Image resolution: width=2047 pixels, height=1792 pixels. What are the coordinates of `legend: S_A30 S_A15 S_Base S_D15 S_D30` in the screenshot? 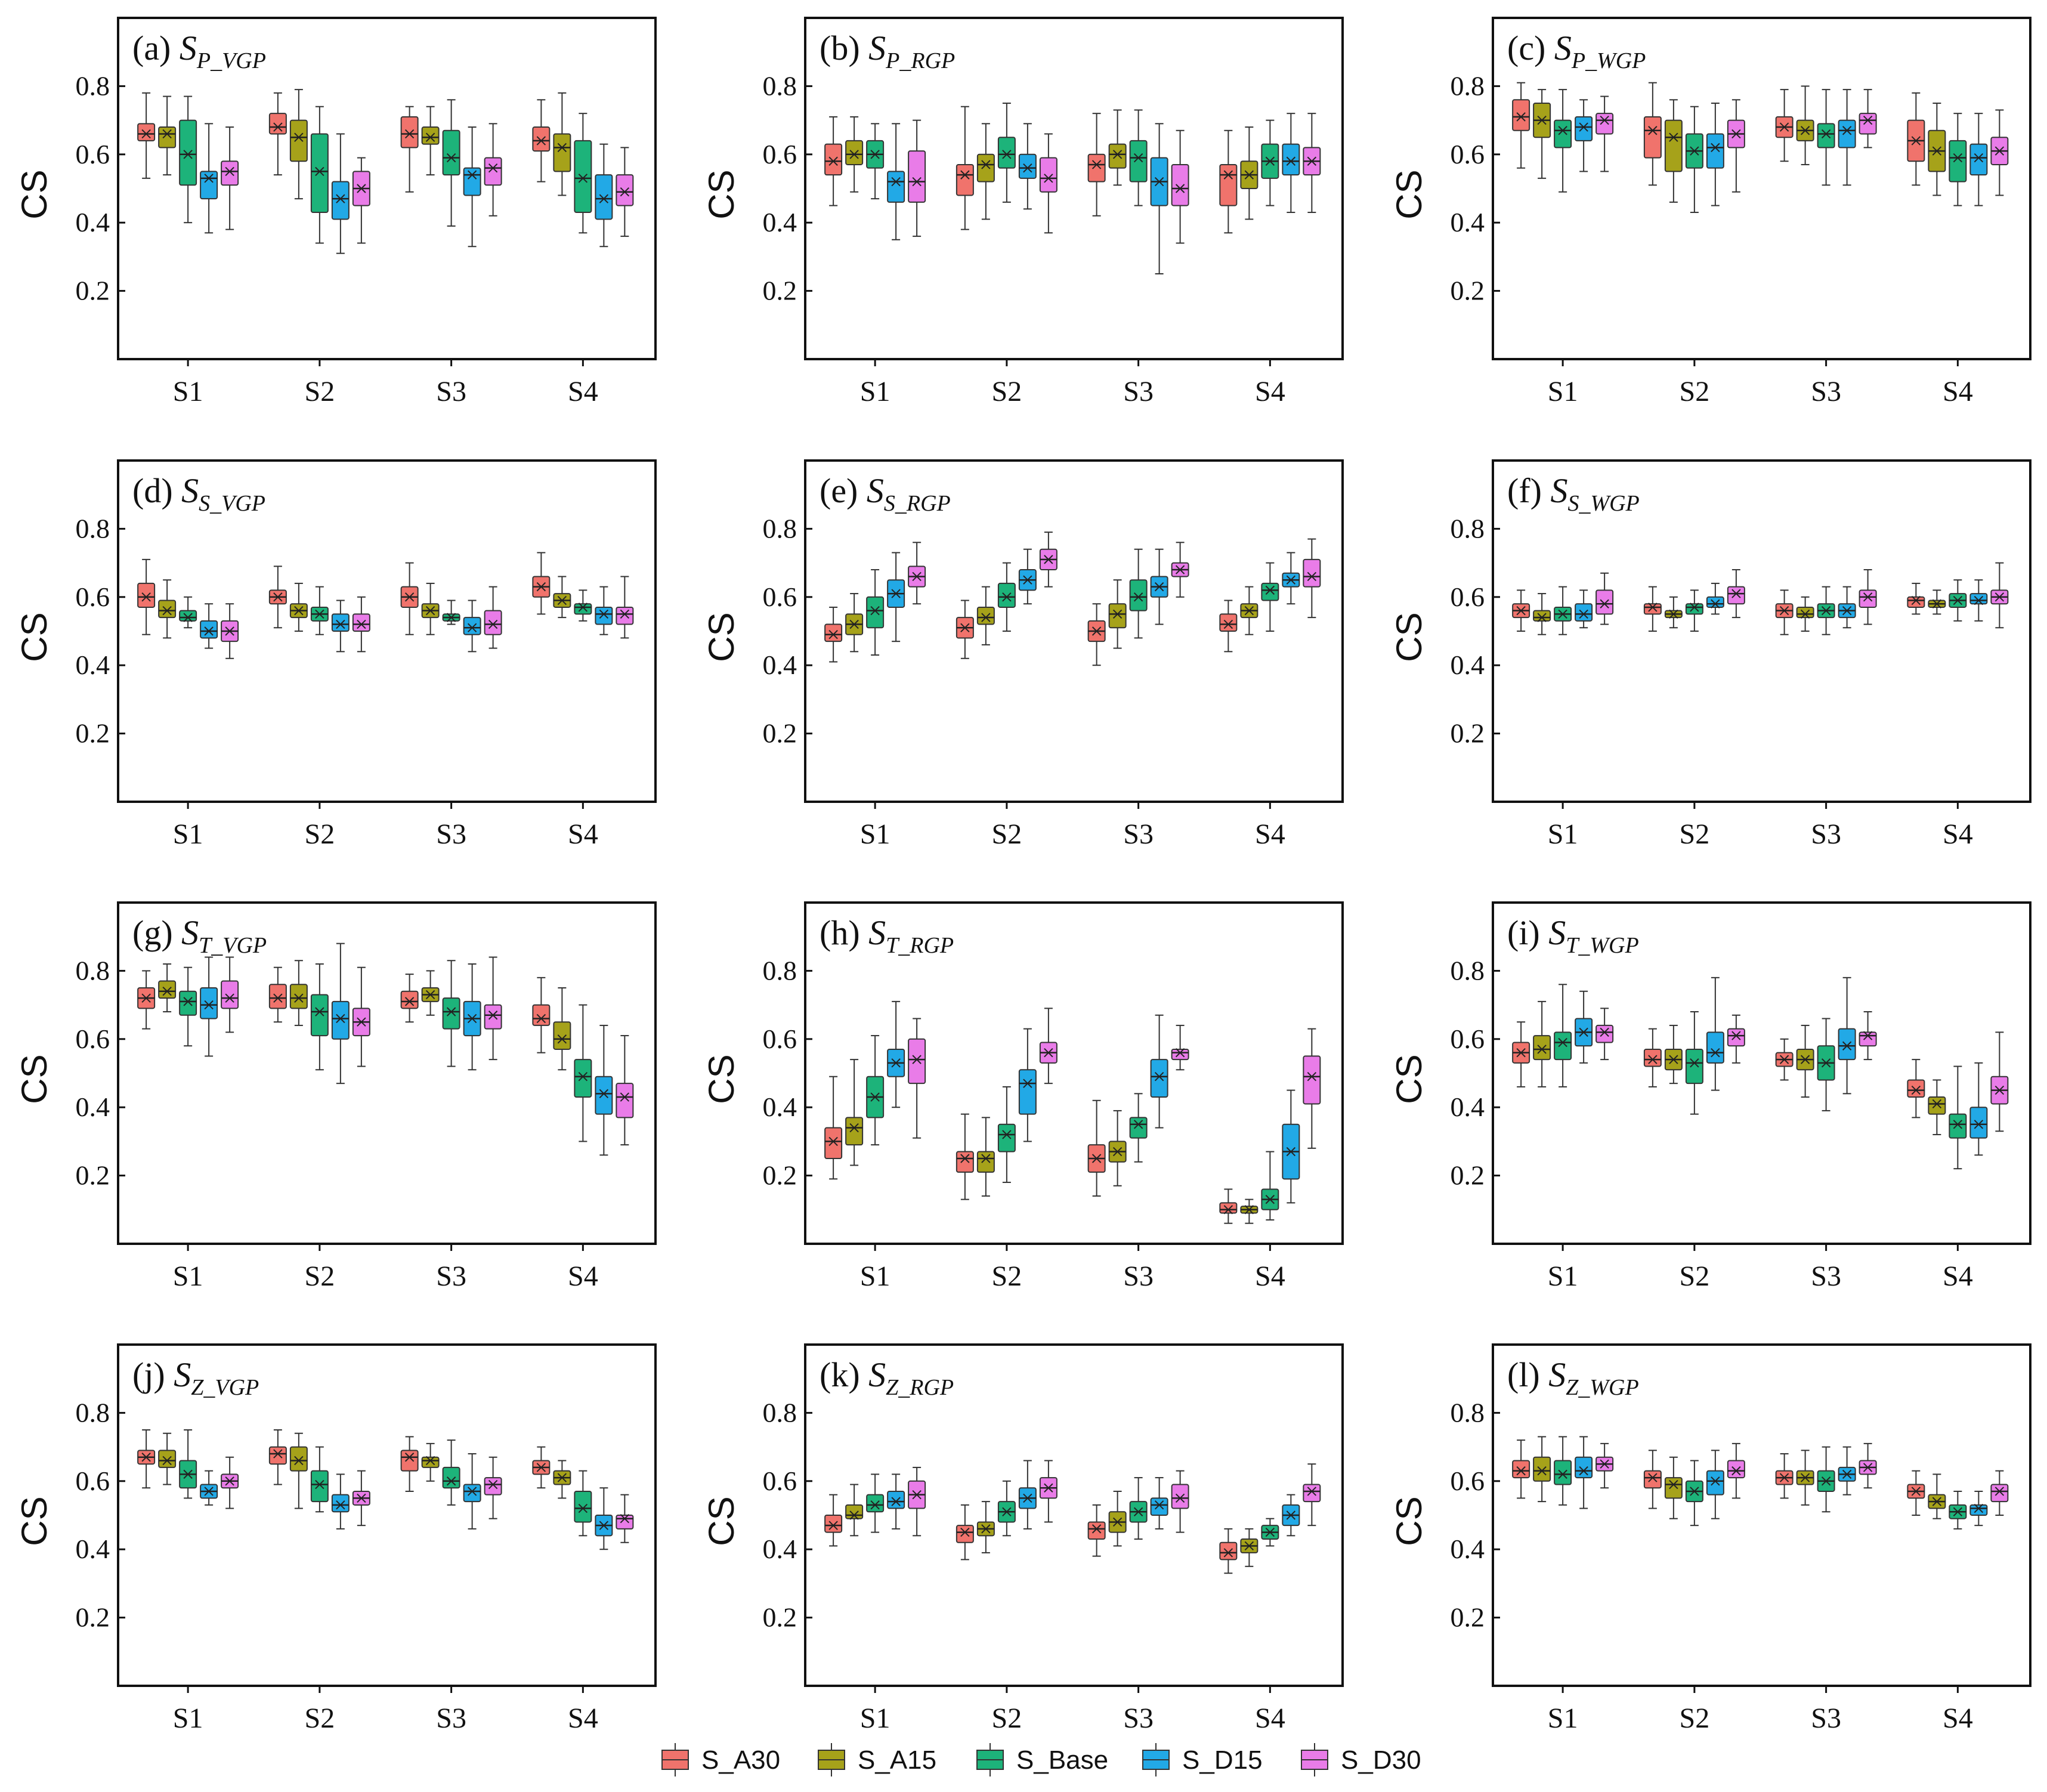 It's located at (1041, 1760).